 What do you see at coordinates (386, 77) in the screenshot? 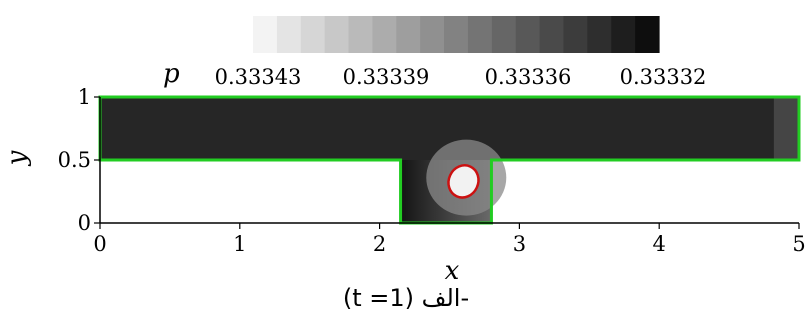
I see `colorbar-tick-label-1: 0.33339` at bounding box center [386, 77].